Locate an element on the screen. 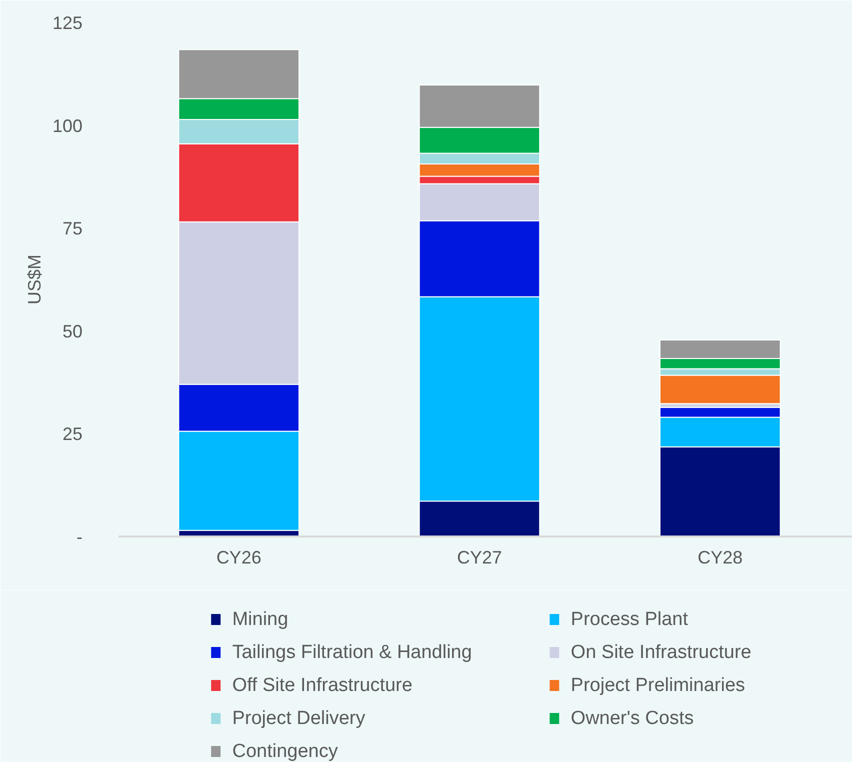 This screenshot has height=762, width=852. y-tick-label: - is located at coordinates (79, 537).